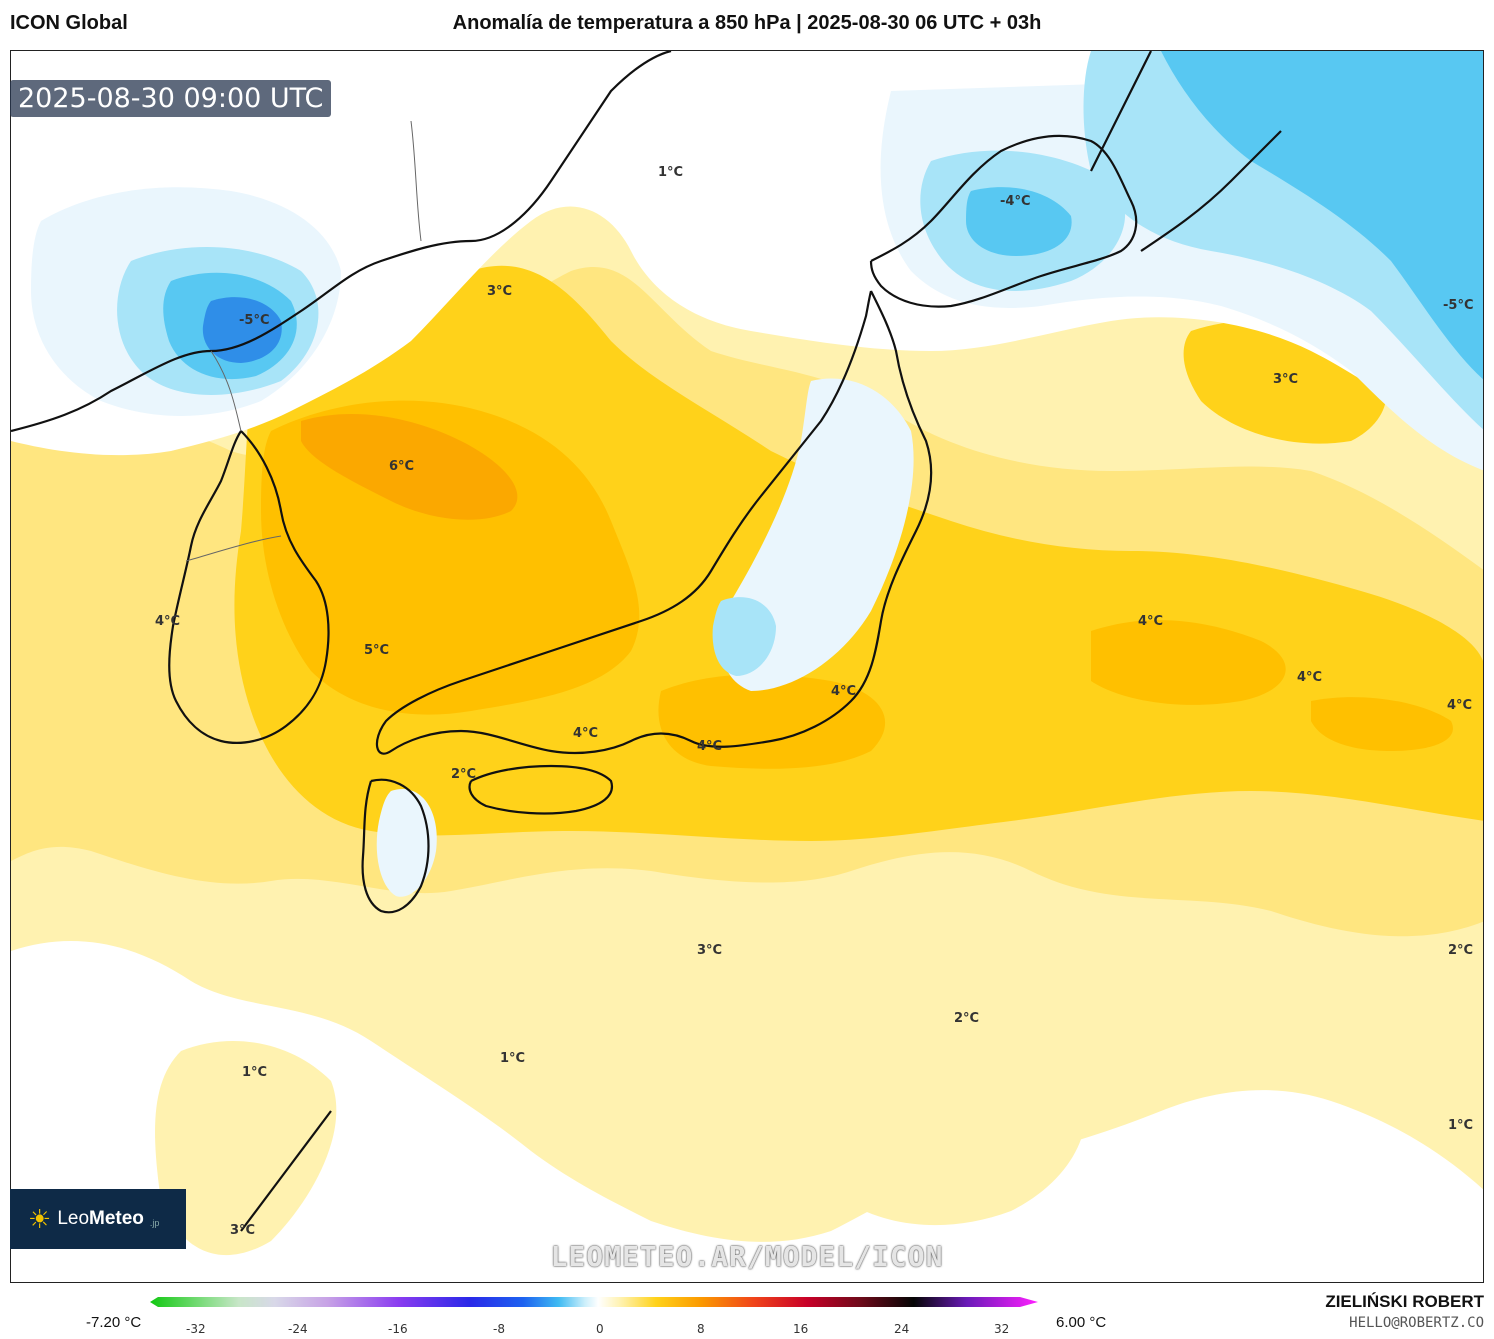  Describe the element at coordinates (747, 1256) in the screenshot. I see `source-watermark: LEOMETEO.AR/MODEL/ICON` at that location.